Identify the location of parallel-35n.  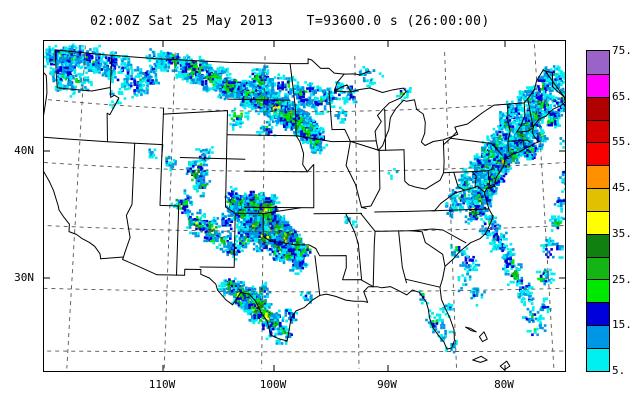
(304, 229).